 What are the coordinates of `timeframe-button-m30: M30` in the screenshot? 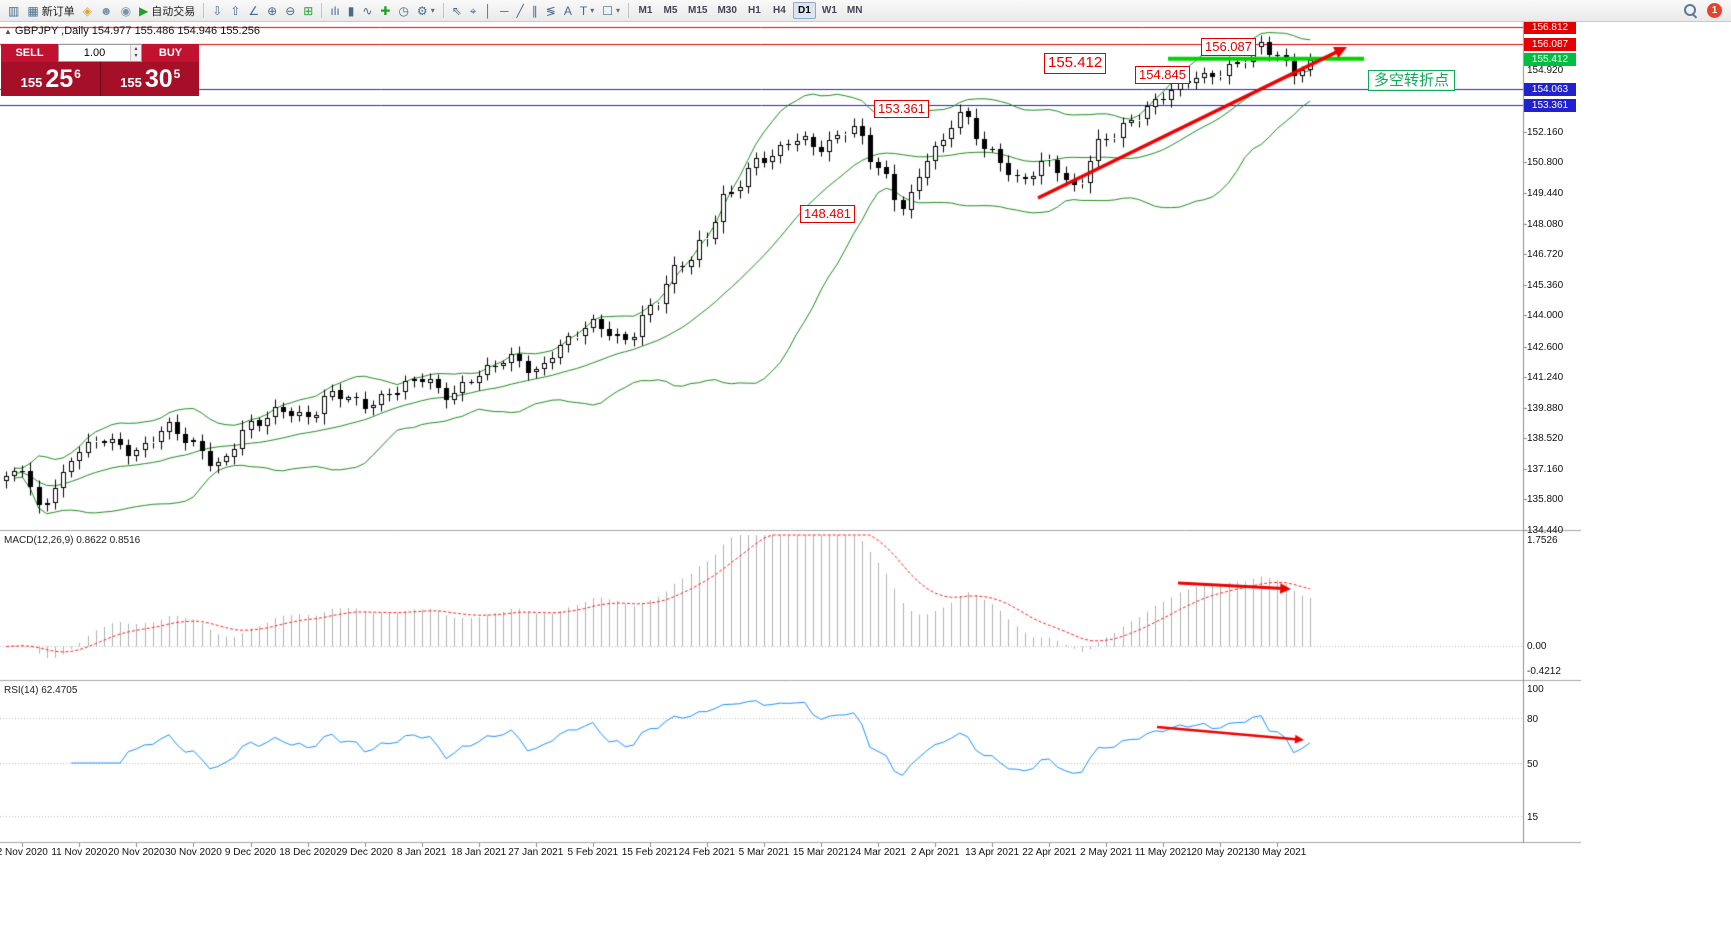 It's located at (727, 10).